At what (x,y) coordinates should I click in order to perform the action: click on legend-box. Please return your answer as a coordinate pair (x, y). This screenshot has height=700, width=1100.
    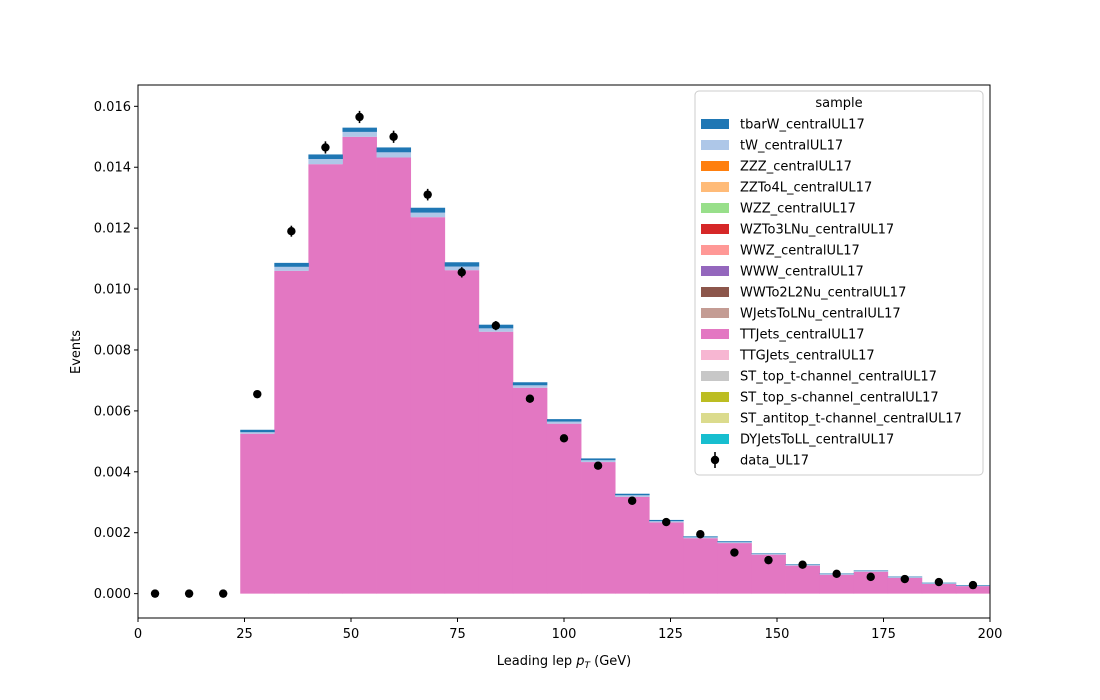
    Looking at the image, I should click on (839, 283).